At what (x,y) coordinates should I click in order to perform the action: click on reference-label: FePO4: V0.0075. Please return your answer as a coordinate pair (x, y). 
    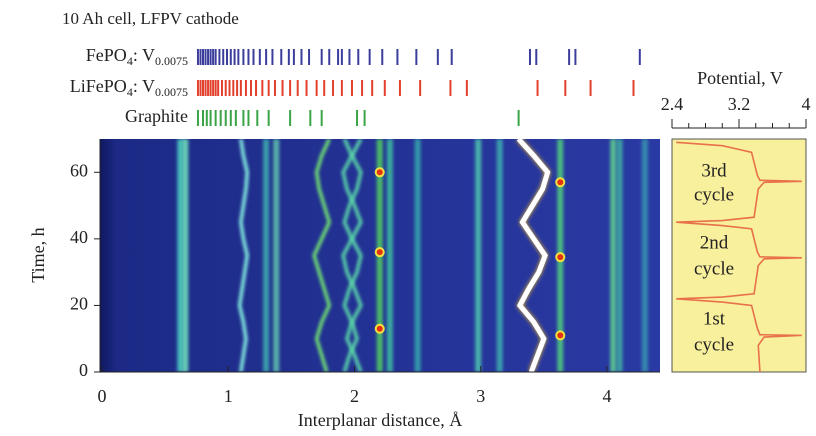
    Looking at the image, I should click on (137, 56).